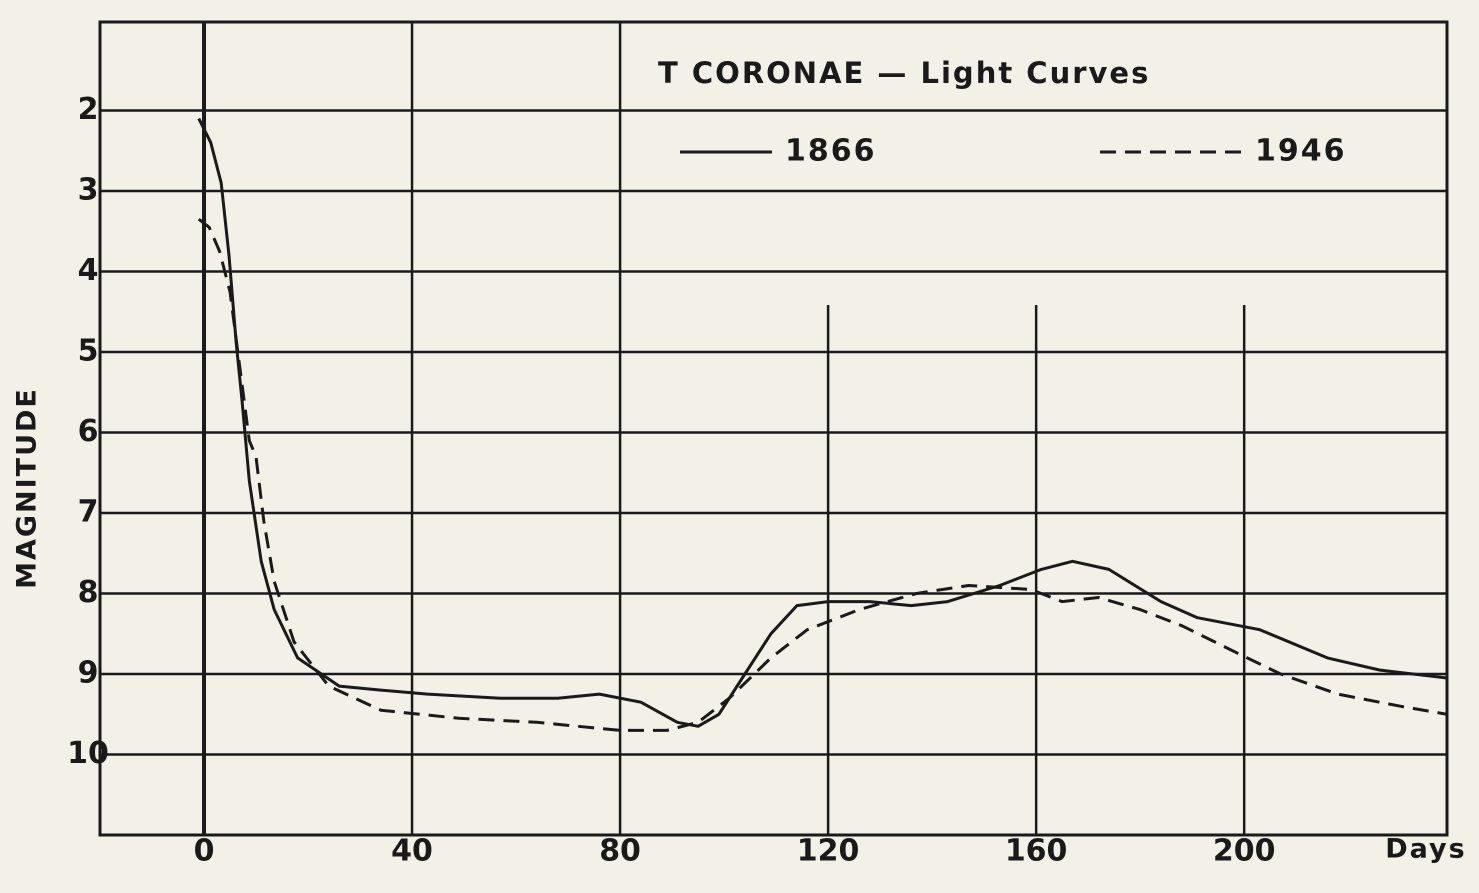 This screenshot has height=893, width=1479. Describe the element at coordinates (88, 512) in the screenshot. I see `y-tick-label: 7` at that location.